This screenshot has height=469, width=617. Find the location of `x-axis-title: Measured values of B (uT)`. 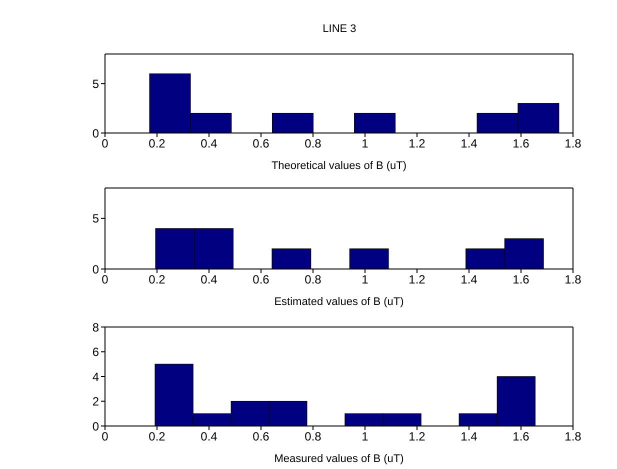

x-axis-title: Measured values of B (uT) is located at coordinates (339, 459).